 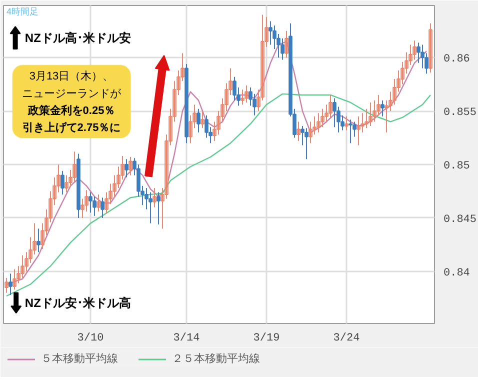 I want to click on y-tick-label: 0.855, so click(x=460, y=113).